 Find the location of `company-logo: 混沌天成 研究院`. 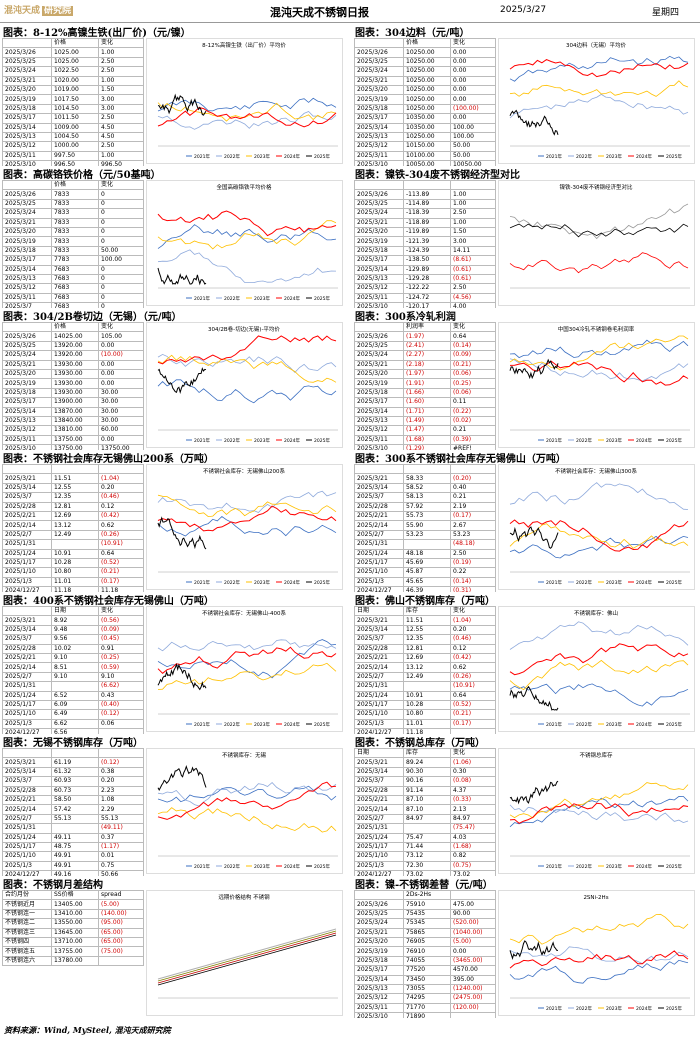

company-logo: 混沌天成 研究院 is located at coordinates (39, 9).